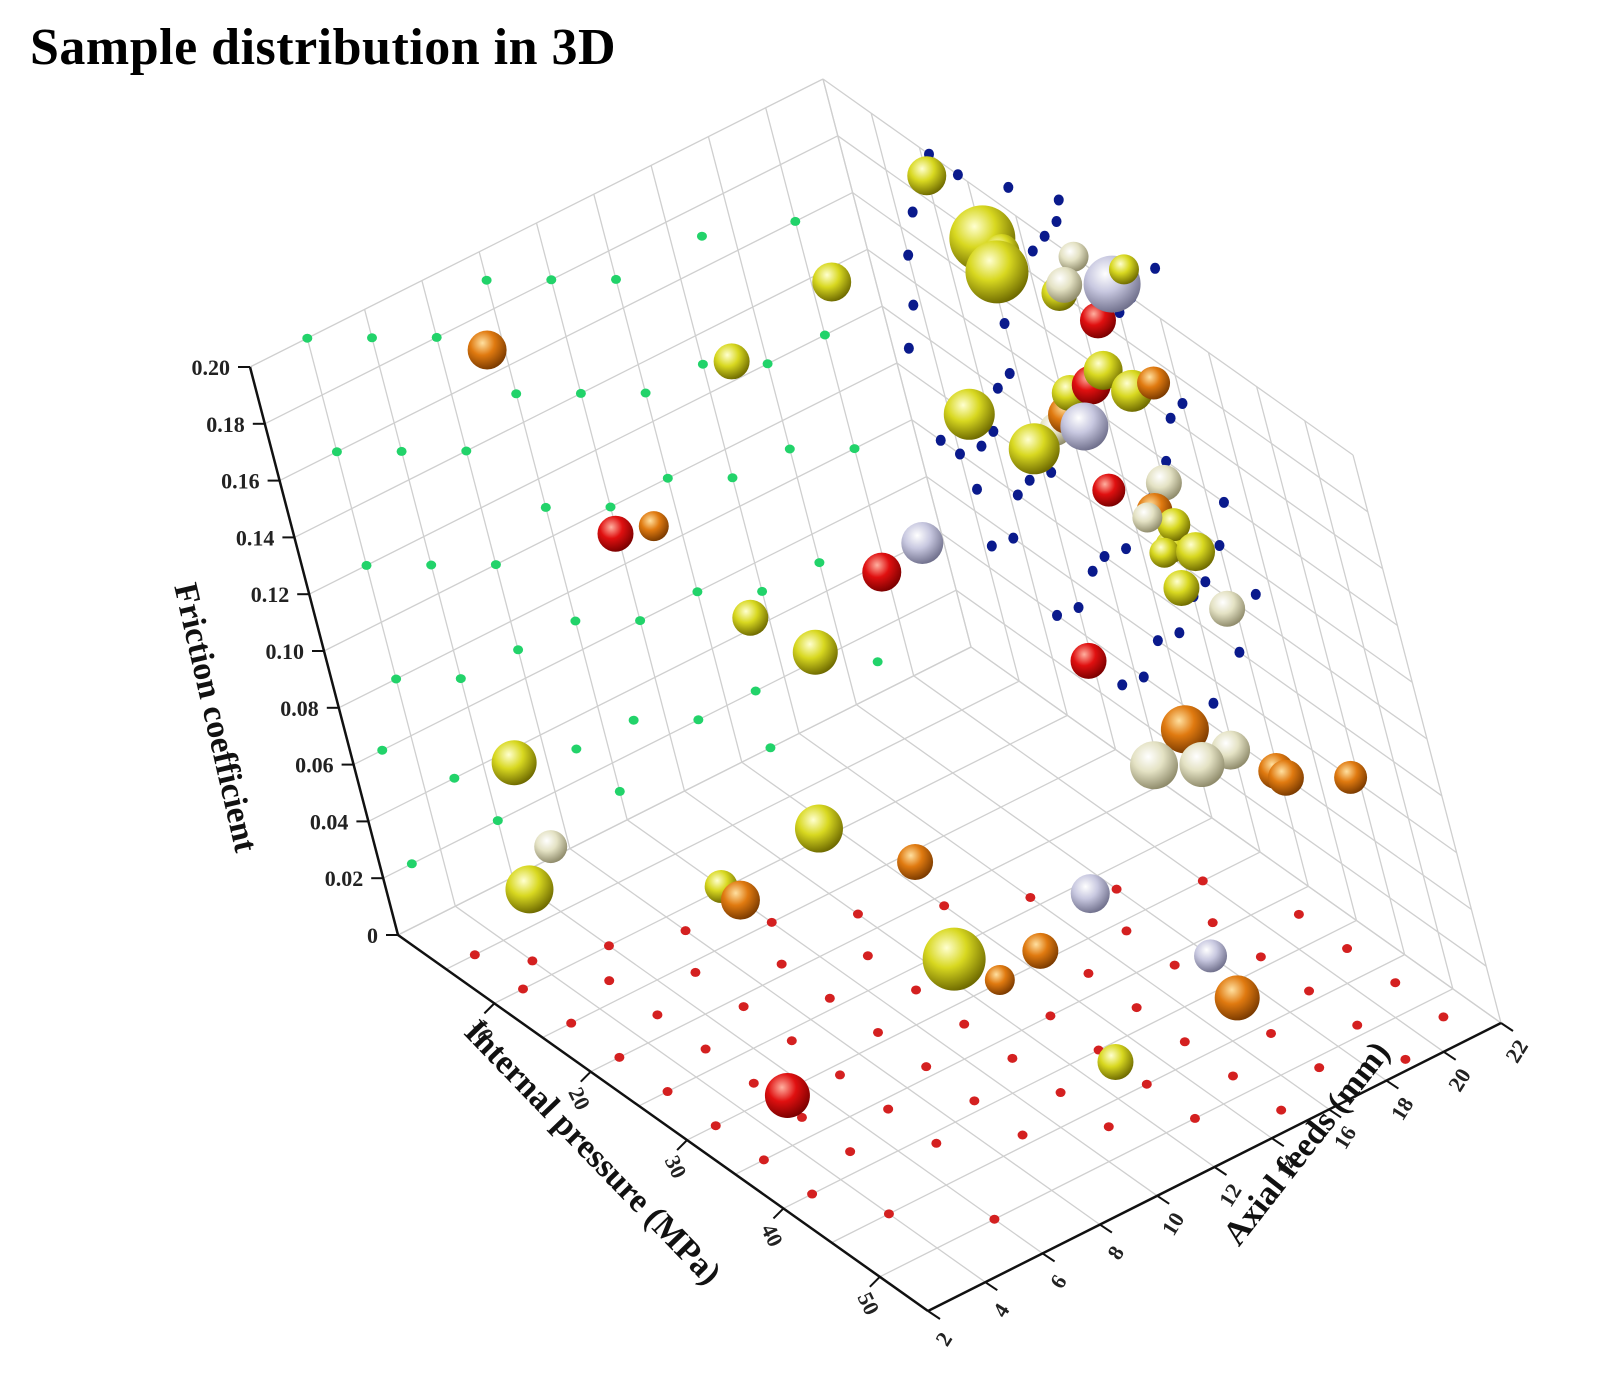 The image size is (1598, 1379). Describe the element at coordinates (323, 47) in the screenshot. I see `chart-title: Sample distribution in 3D` at that location.